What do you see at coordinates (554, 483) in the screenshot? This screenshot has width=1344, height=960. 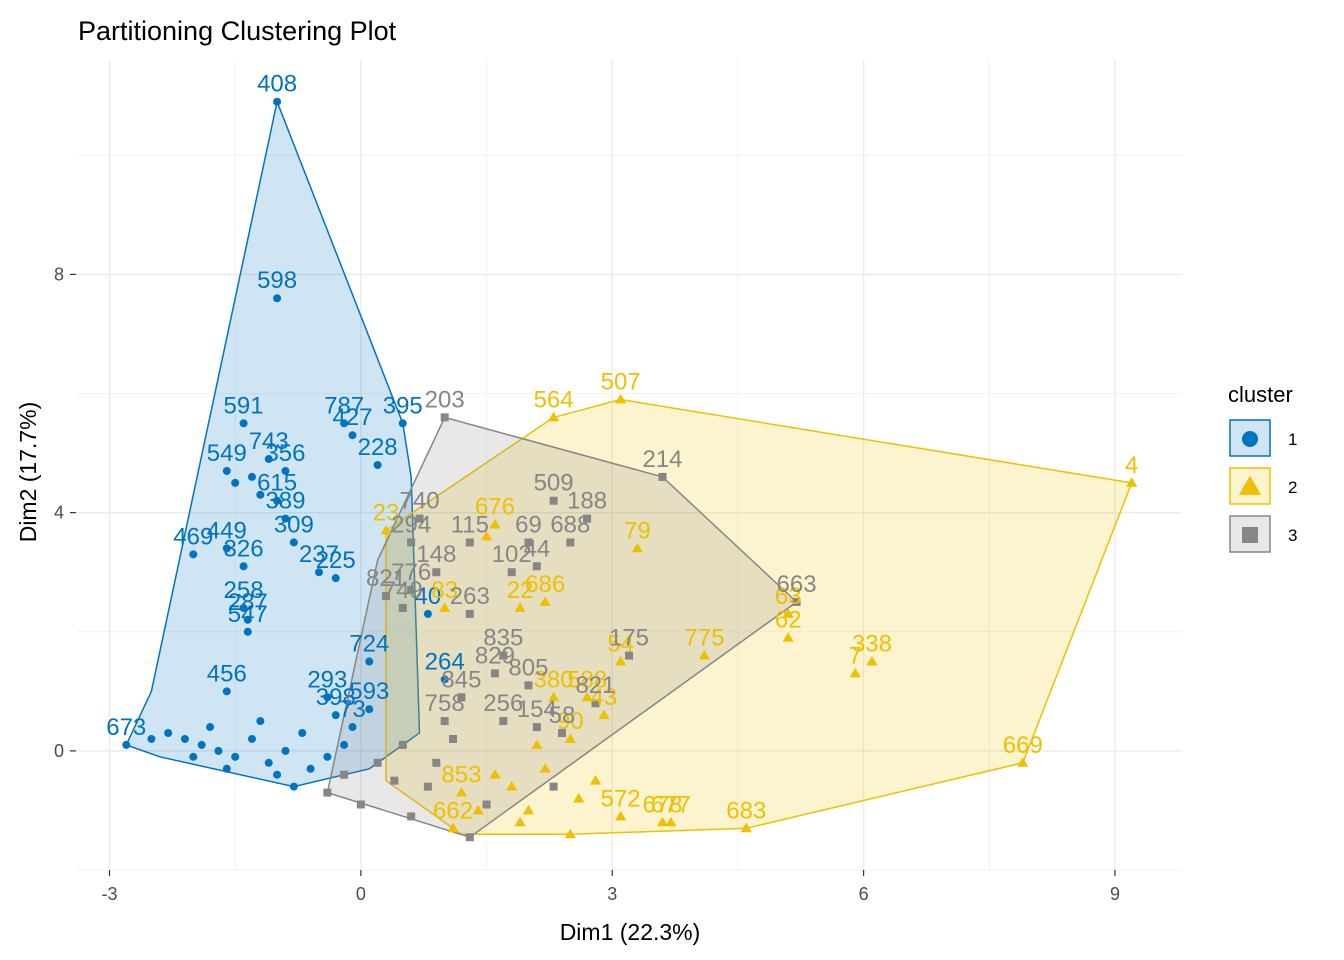 I see `point-label: 509` at bounding box center [554, 483].